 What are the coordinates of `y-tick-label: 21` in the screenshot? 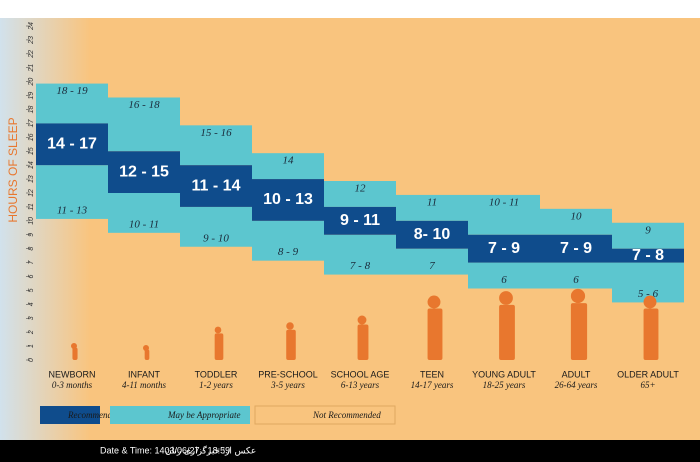 It's located at (31, 68).